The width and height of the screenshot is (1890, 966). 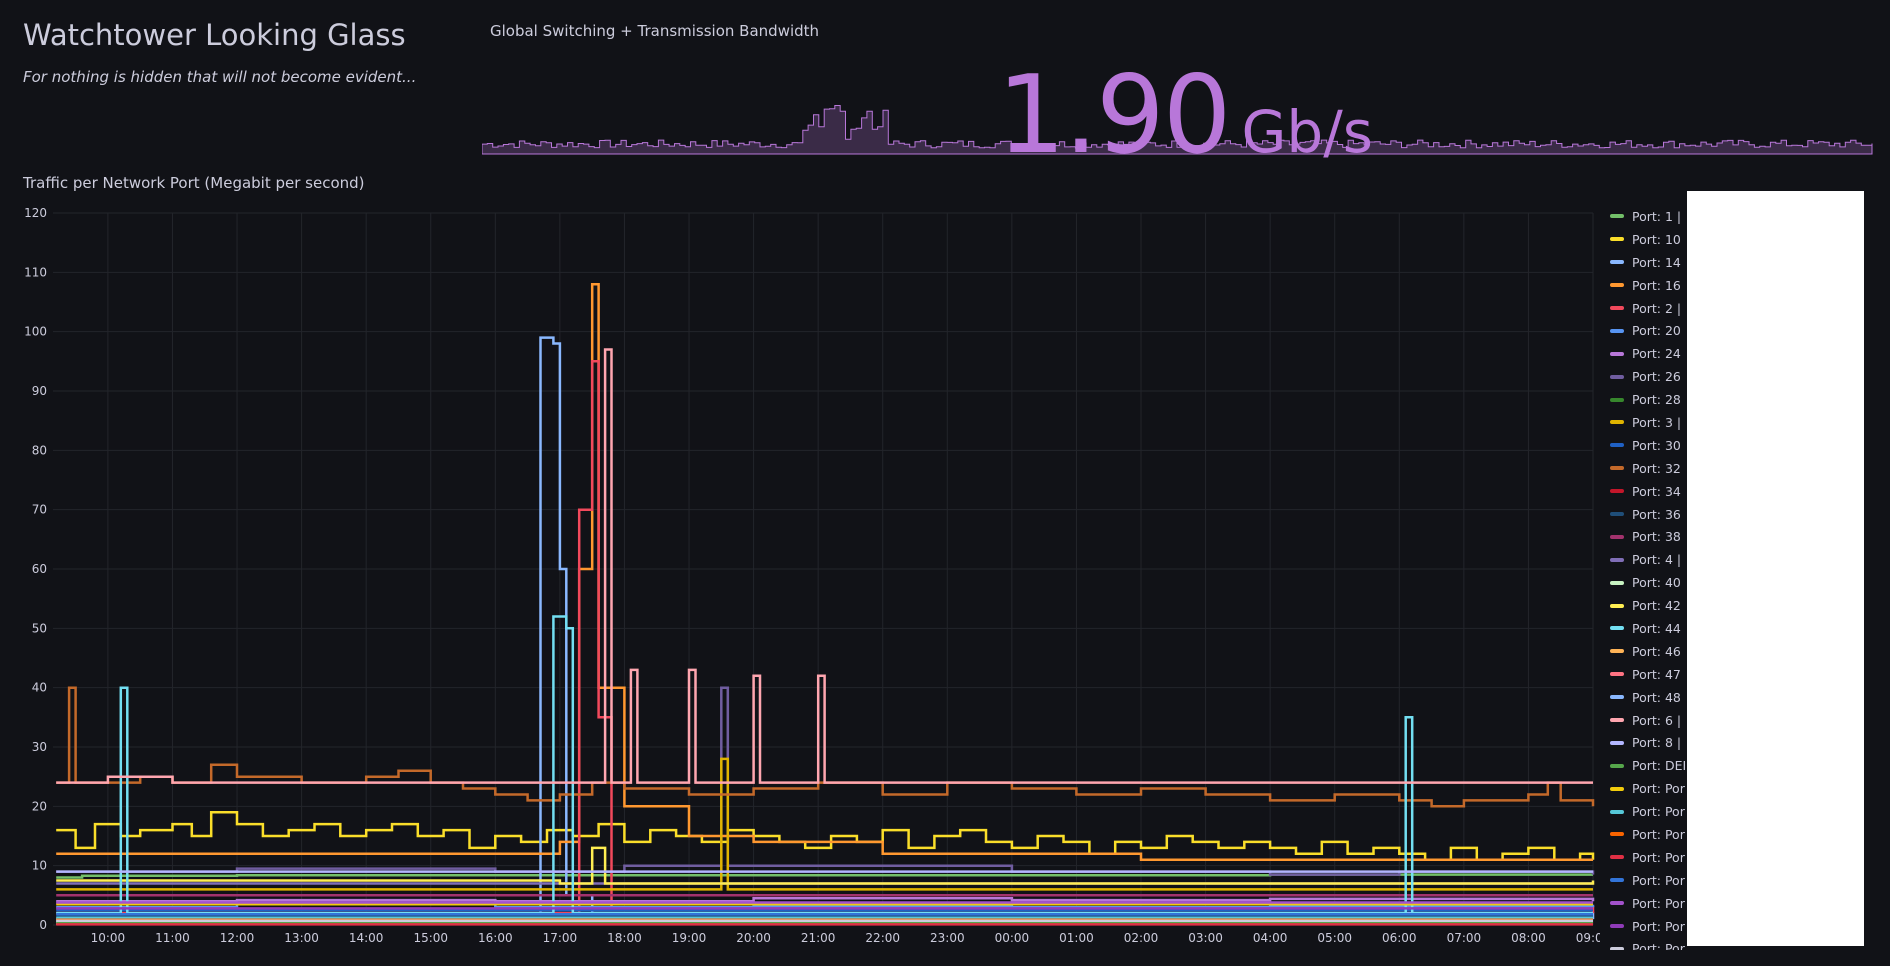 I want to click on legend-item: Port: 32 |, so click(x=1647, y=468).